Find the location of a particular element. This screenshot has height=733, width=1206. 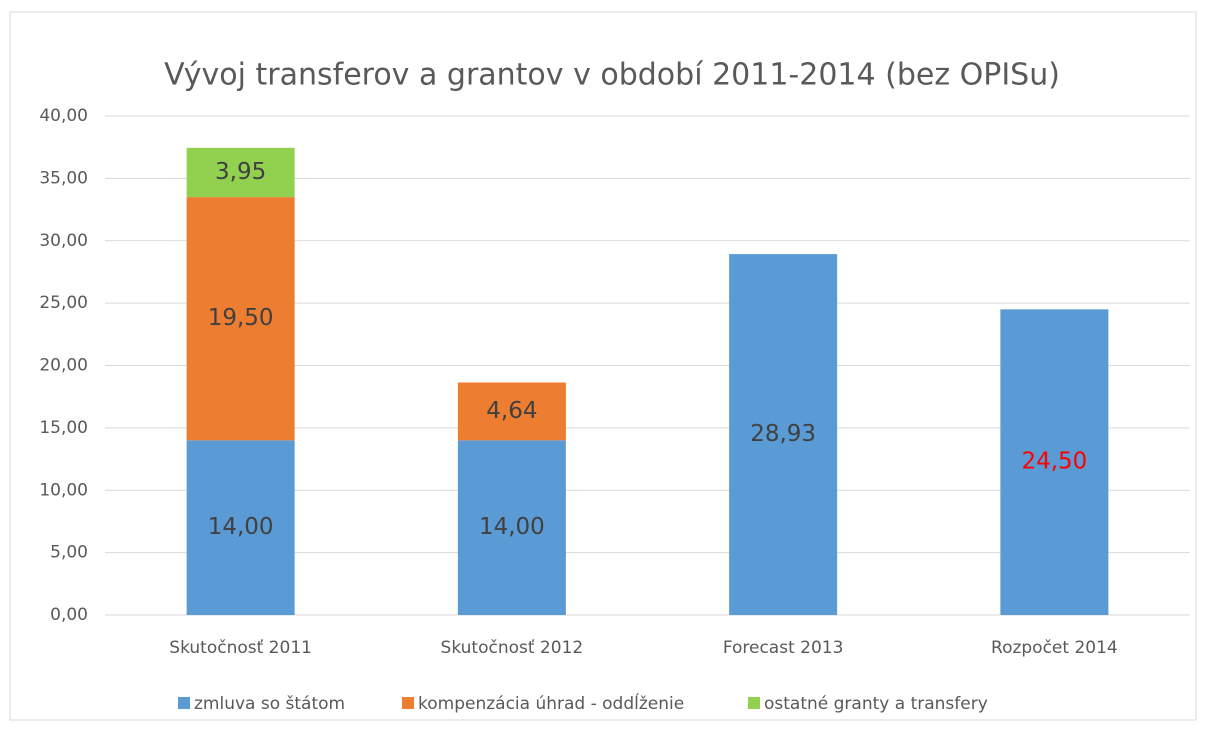

y-tick-label: 15,00 is located at coordinates (63, 428).